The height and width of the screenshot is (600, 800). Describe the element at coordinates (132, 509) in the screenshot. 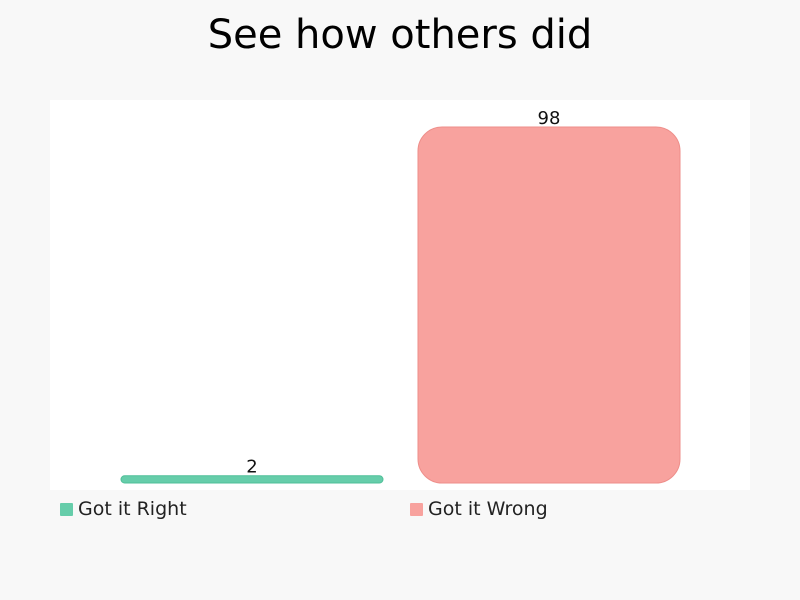

I see `legend-label-right: Got it Right` at that location.